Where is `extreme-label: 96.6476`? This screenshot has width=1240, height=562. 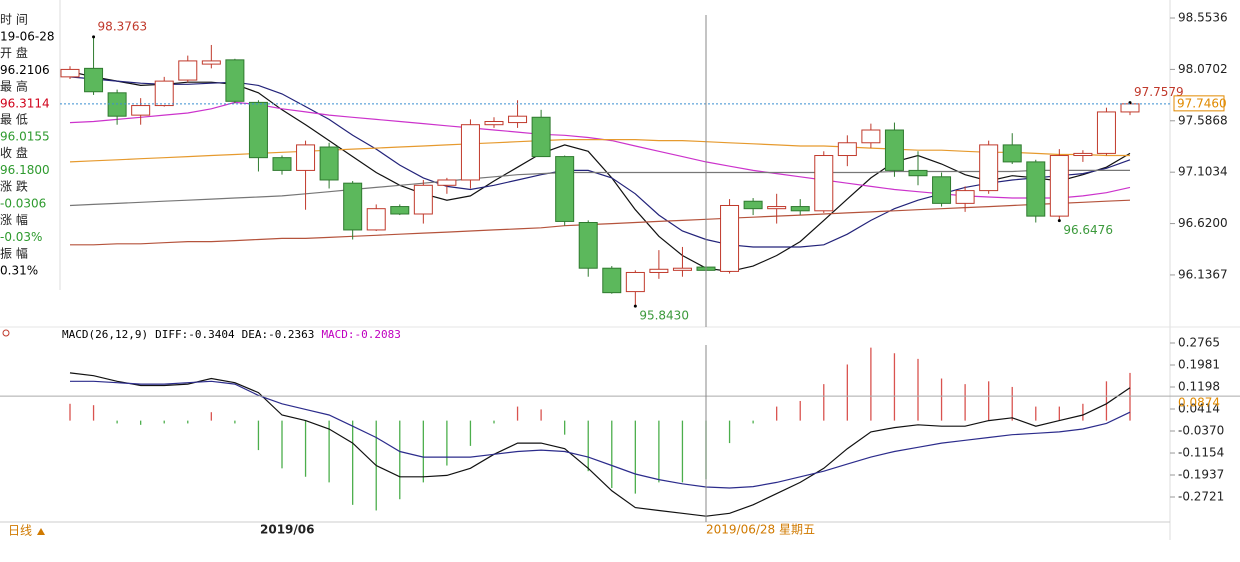 extreme-label: 96.6476 is located at coordinates (1088, 230).